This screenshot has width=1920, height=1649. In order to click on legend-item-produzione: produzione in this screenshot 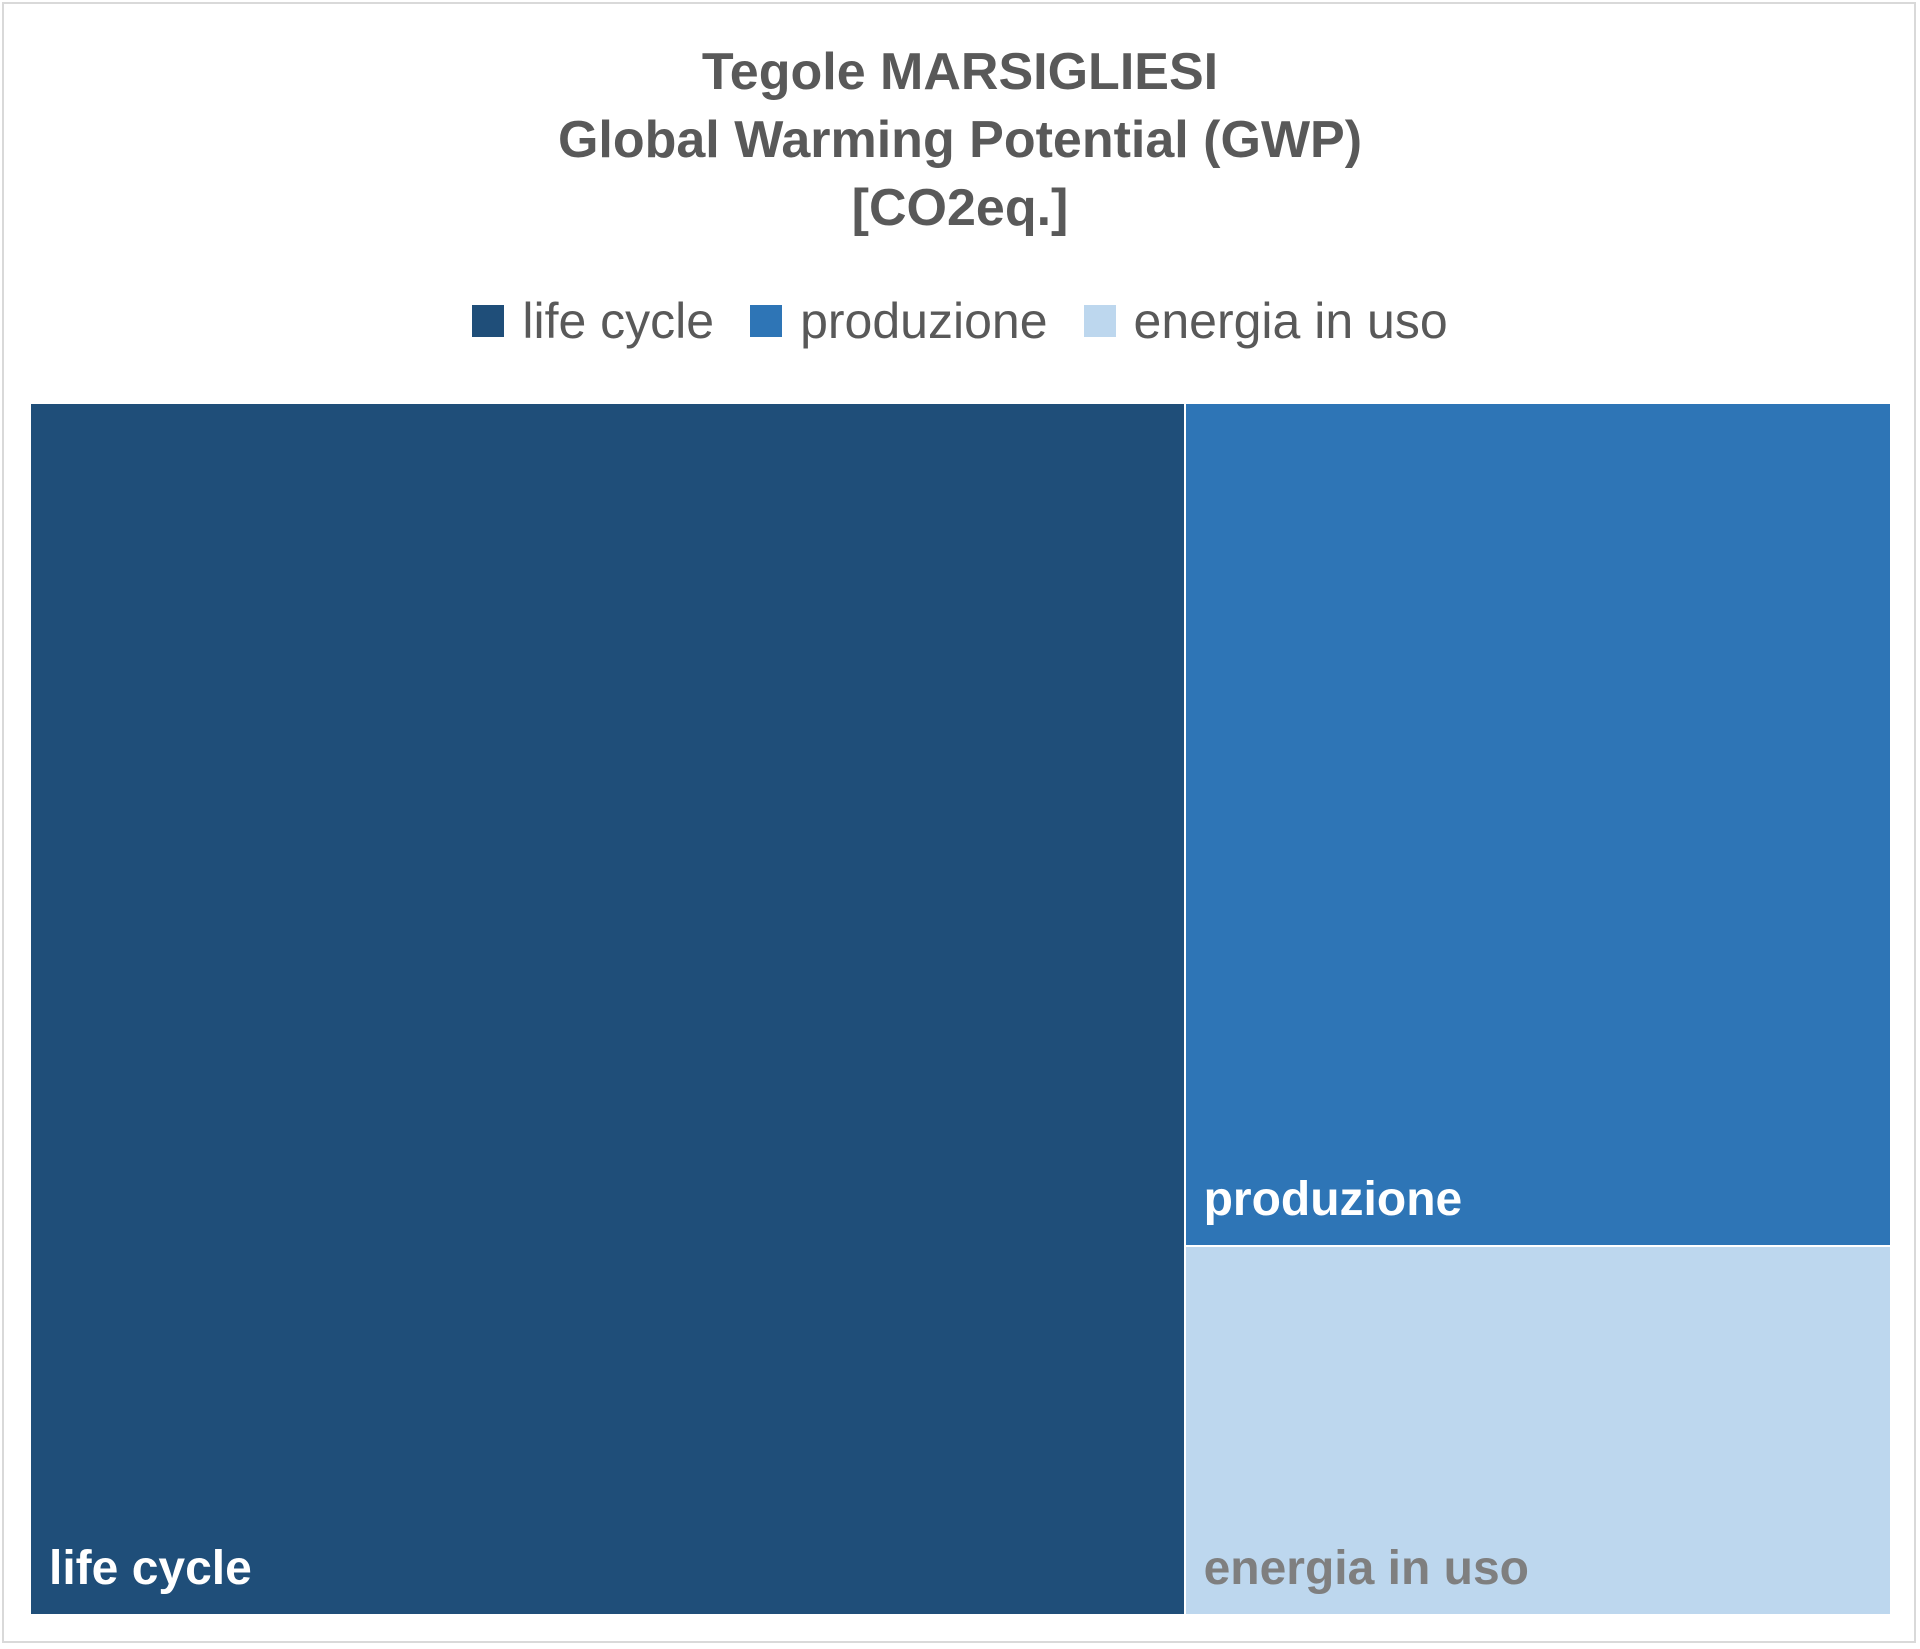, I will do `click(899, 321)`.